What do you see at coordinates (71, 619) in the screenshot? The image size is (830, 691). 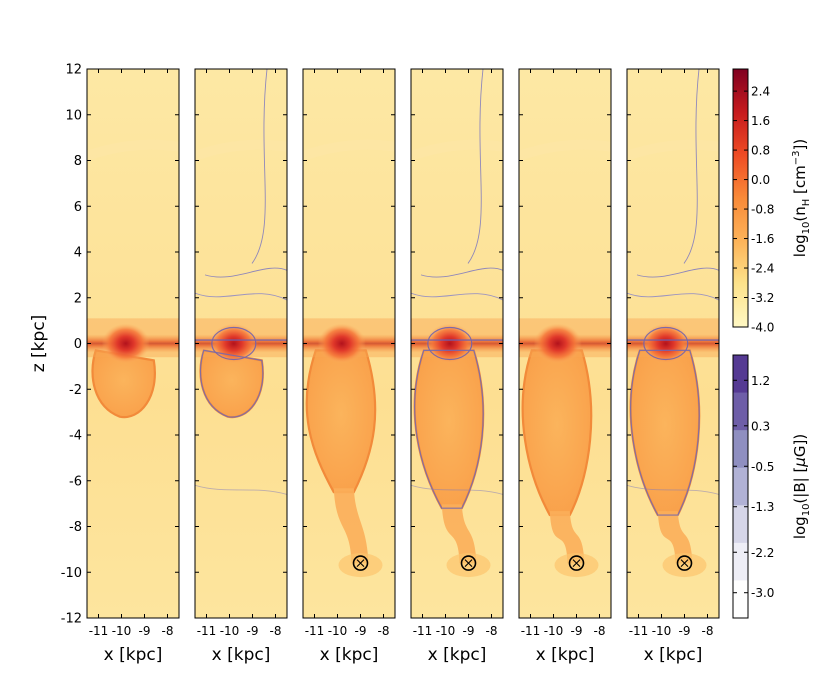 I see `y-tick-label: -12` at bounding box center [71, 619].